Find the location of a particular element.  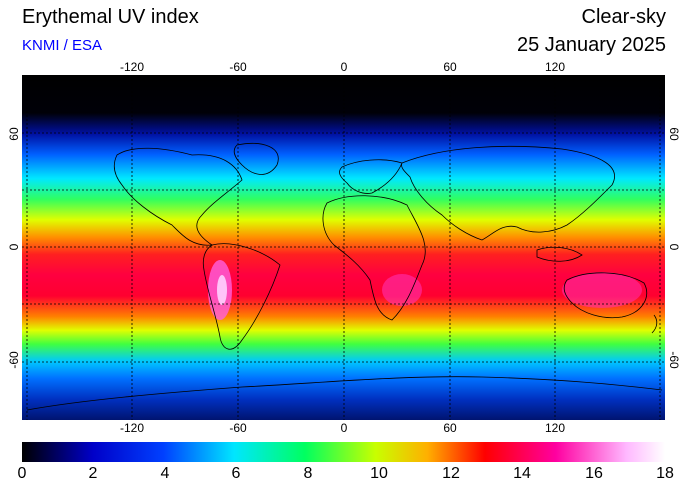

lon-tick-bottom: 60 is located at coordinates (450, 428).